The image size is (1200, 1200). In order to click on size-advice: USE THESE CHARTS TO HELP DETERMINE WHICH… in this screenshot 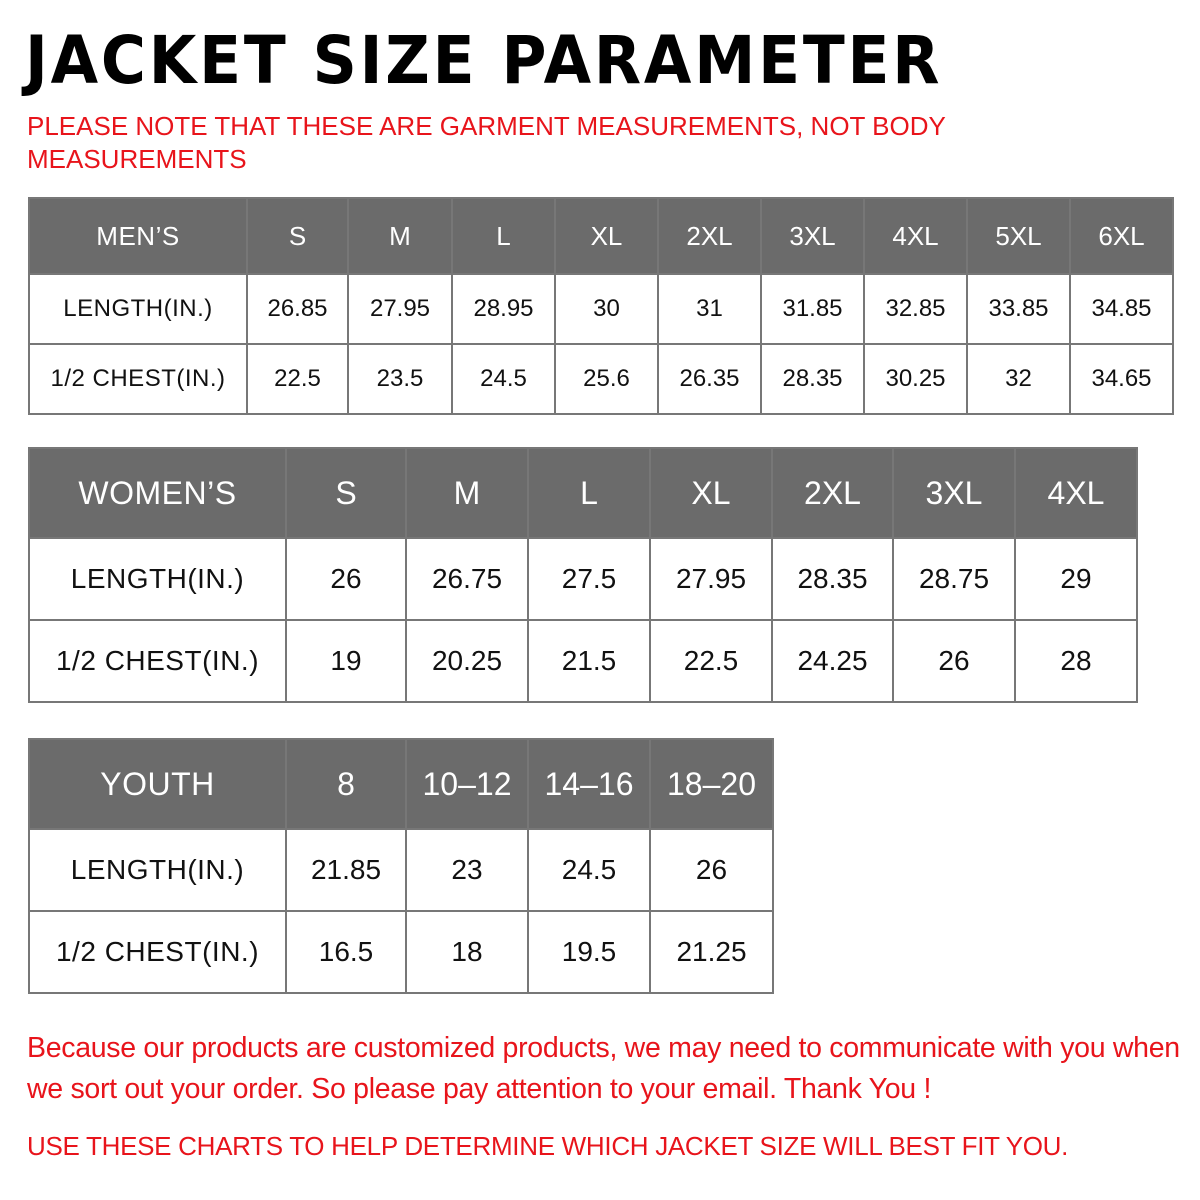, I will do `click(548, 1146)`.